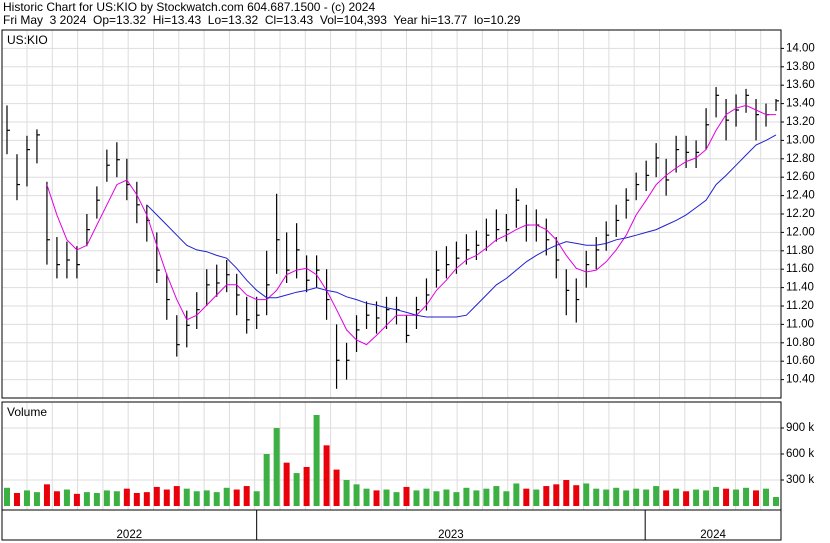 Image resolution: width=830 pixels, height=543 pixels. What do you see at coordinates (800, 177) in the screenshot?
I see `y-tick-label: 12.60` at bounding box center [800, 177].